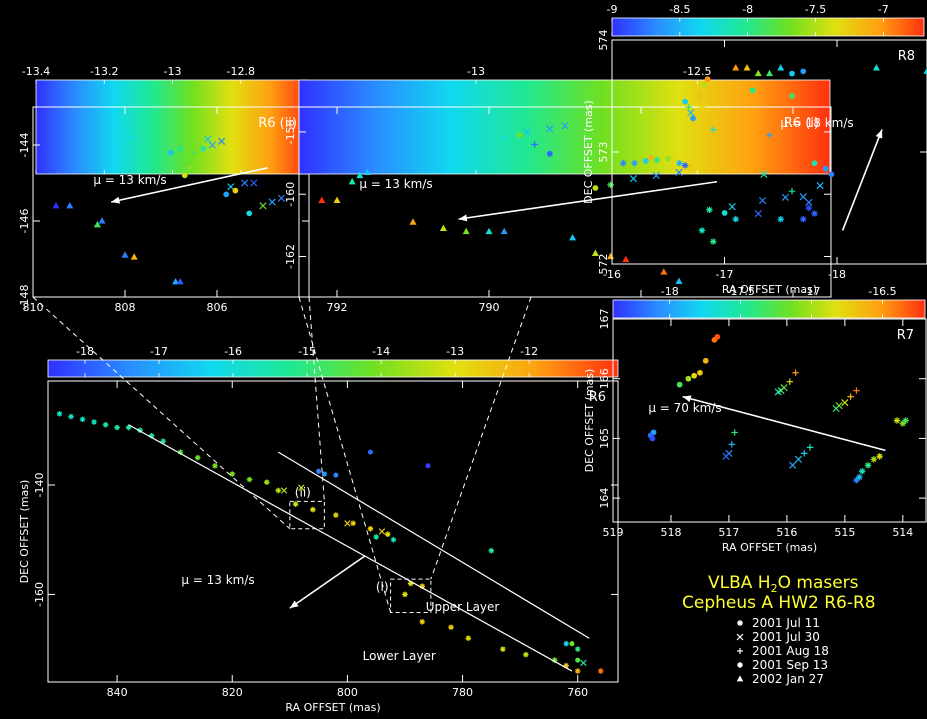 The image size is (927, 719). I want to click on x-tick-label-r6-1: 820, so click(232, 692).